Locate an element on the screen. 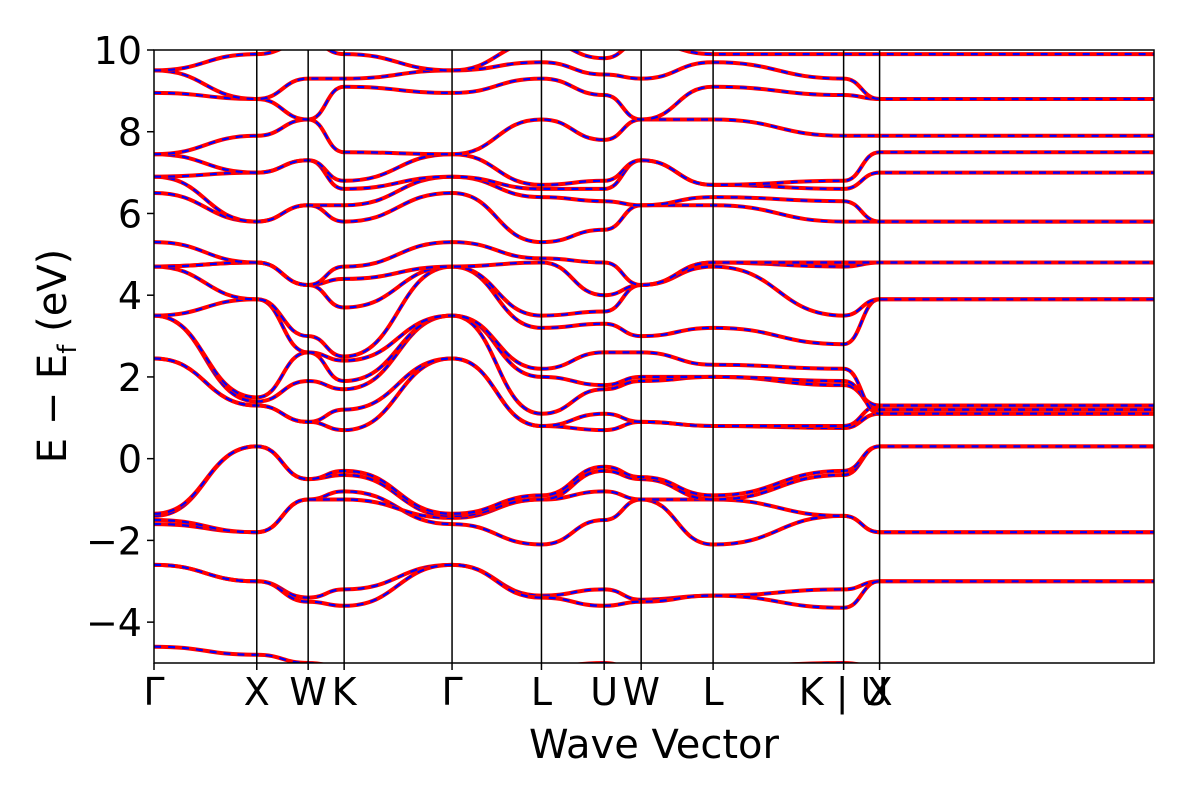 This screenshot has width=1200, height=804. y-tick-label-6: 8 is located at coordinates (130, 133).